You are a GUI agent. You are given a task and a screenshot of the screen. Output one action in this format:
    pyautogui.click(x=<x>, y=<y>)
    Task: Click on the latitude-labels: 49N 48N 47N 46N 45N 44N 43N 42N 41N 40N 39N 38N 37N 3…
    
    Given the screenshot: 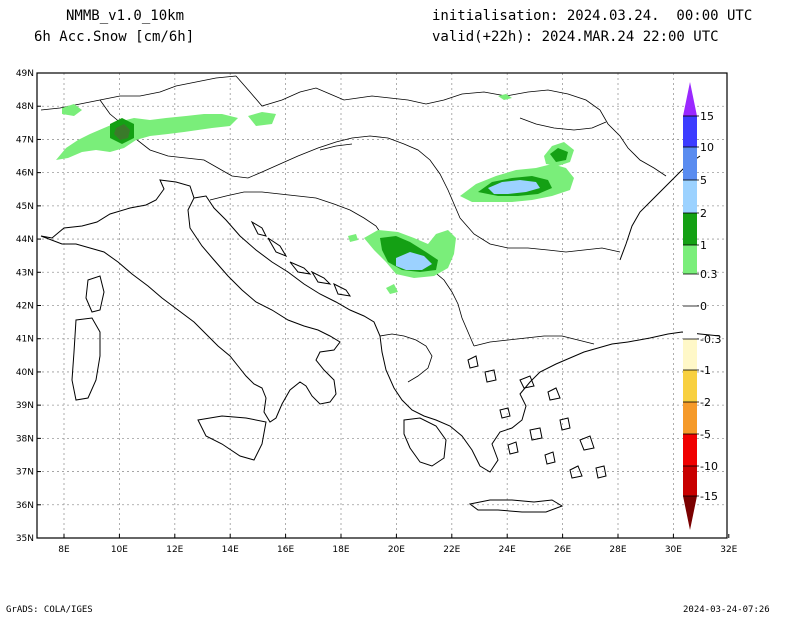 What is the action you would take?
    pyautogui.click(x=28, y=306)
    